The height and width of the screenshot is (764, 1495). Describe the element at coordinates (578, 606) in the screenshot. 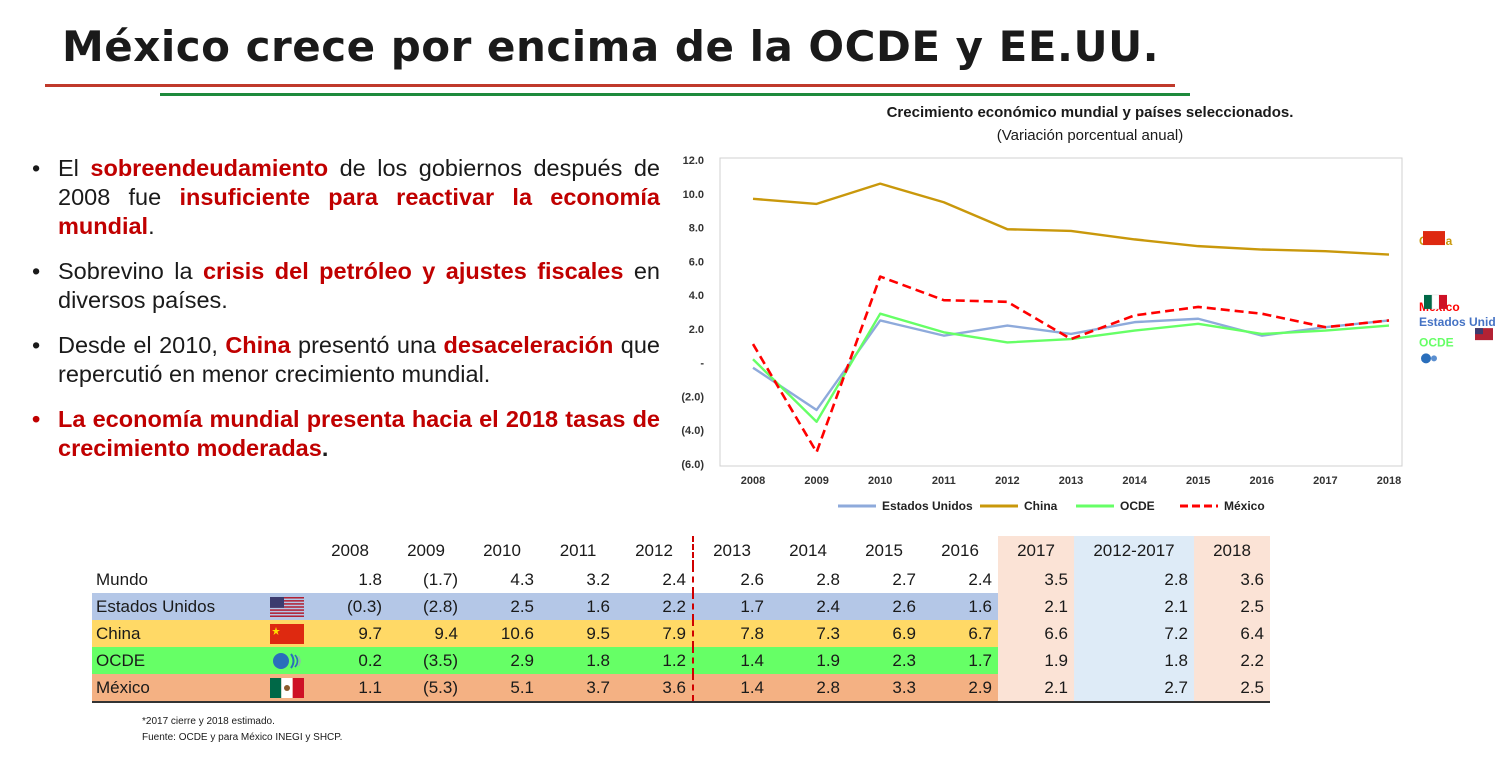

I see `table-cell: 1.6` at that location.